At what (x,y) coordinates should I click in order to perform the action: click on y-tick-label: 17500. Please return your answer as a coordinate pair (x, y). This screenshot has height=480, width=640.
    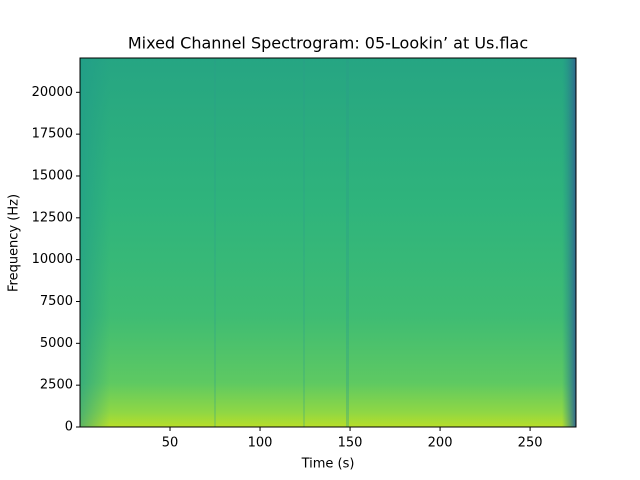
    Looking at the image, I should click on (52, 134).